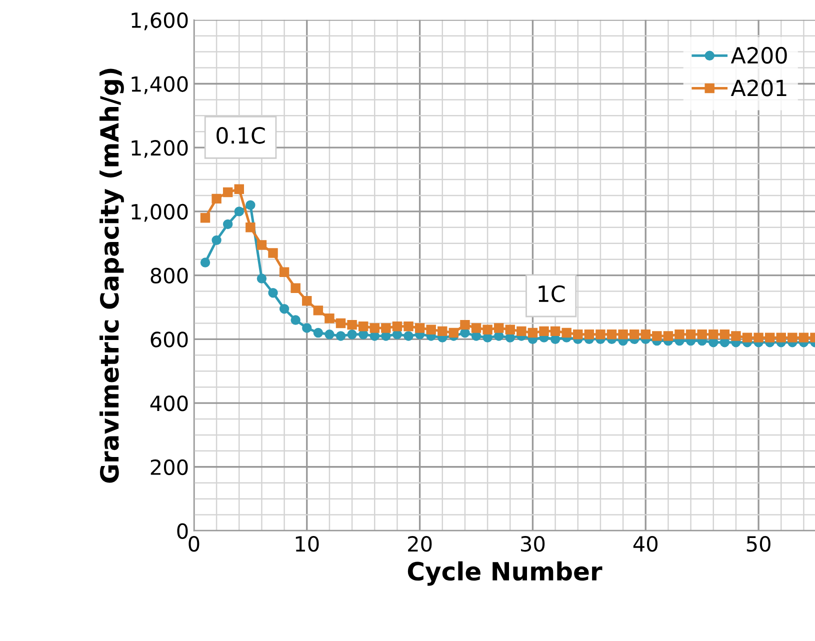  Describe the element at coordinates (160, 213) in the screenshot. I see `y-tick-label: 1,000` at that location.